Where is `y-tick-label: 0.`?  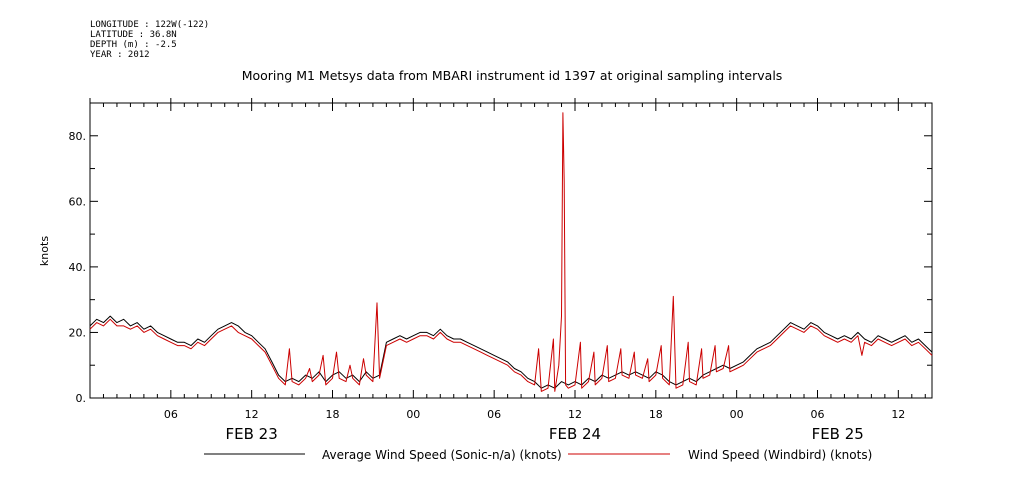
y-tick-label: 0. is located at coordinates (81, 398).